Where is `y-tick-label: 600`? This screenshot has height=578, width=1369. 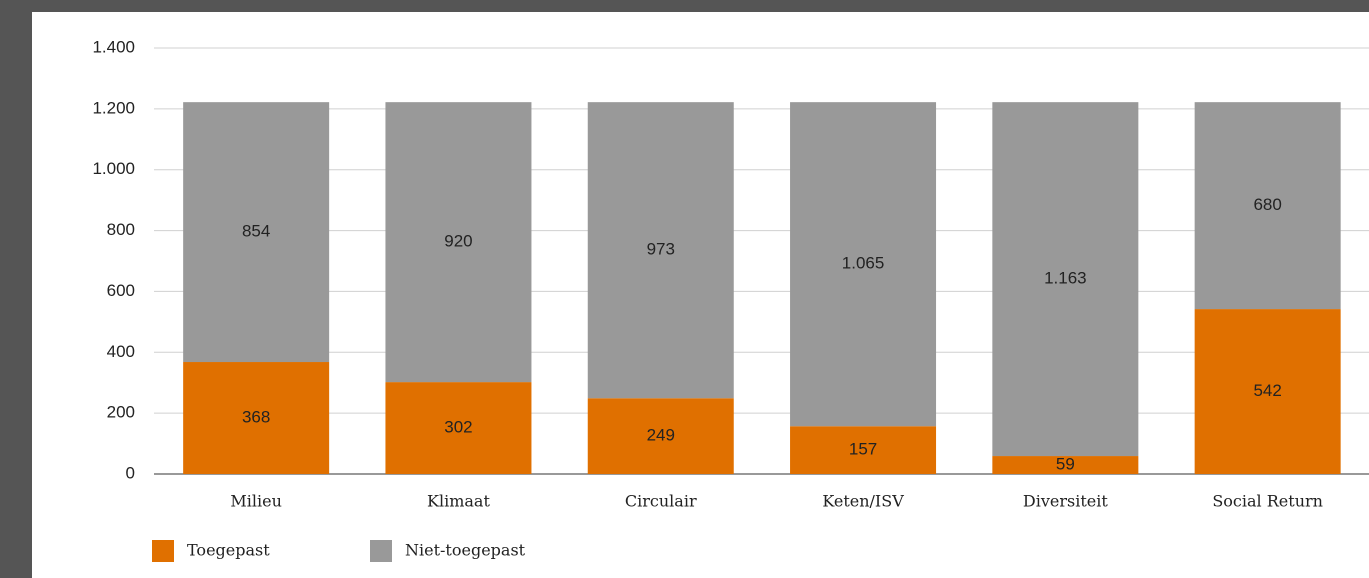 y-tick-label: 600 is located at coordinates (121, 290).